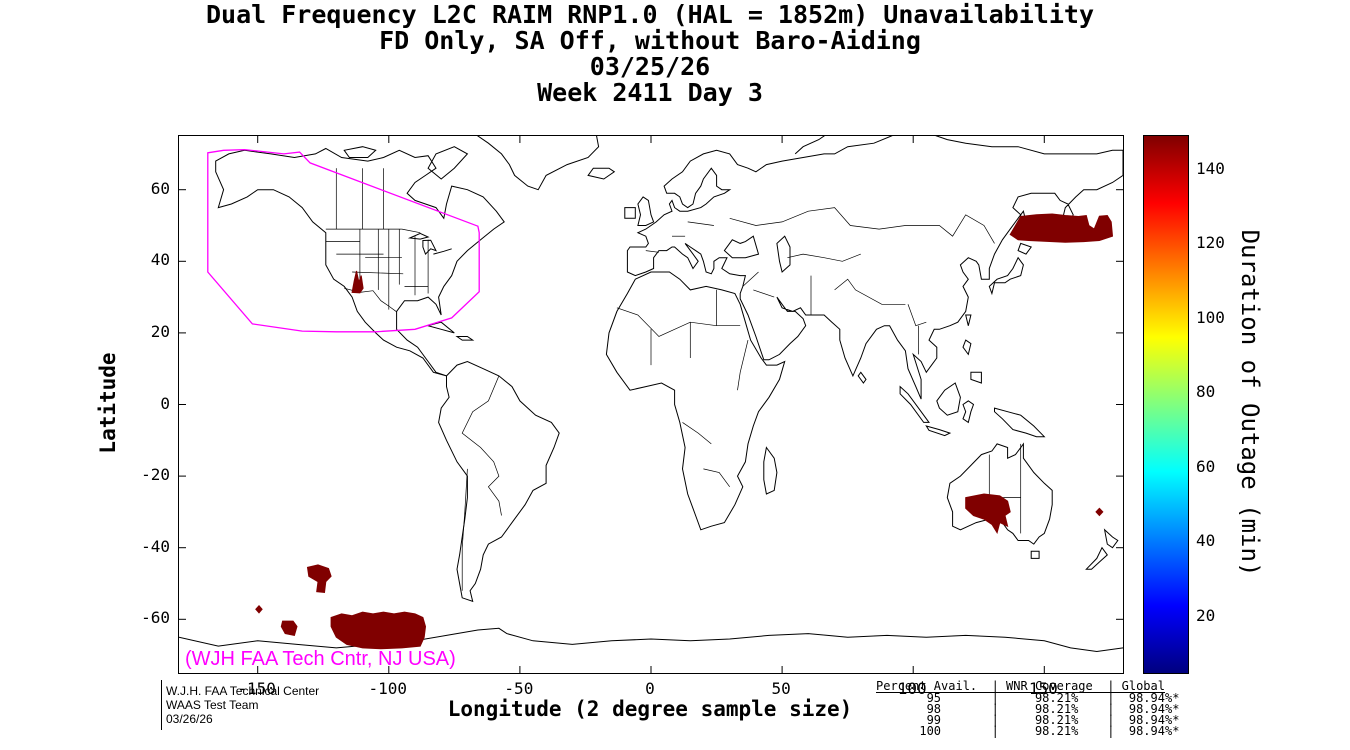 The width and height of the screenshot is (1350, 750). Describe the element at coordinates (1250, 403) in the screenshot. I see `colorbar-label: Duration of Outage (min)` at that location.